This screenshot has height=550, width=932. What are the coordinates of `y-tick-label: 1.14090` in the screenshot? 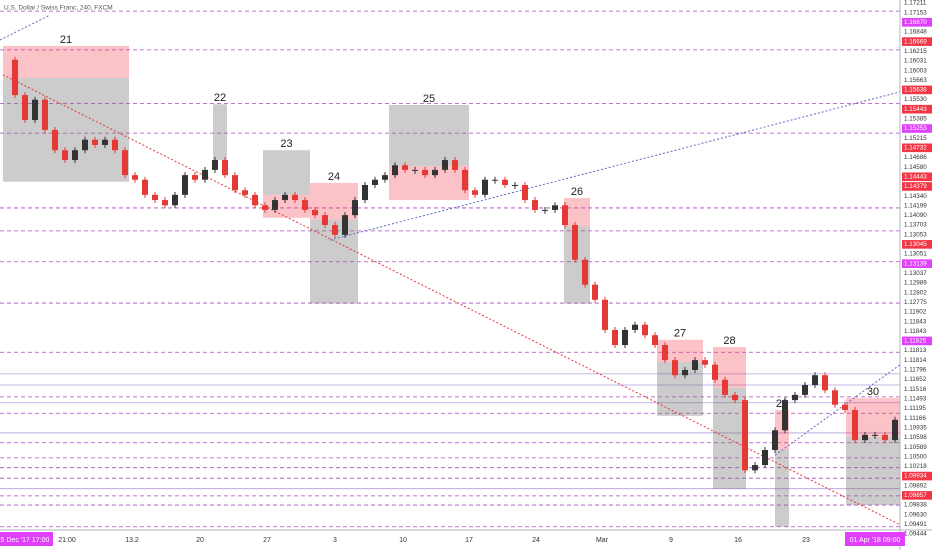 It's located at (915, 215).